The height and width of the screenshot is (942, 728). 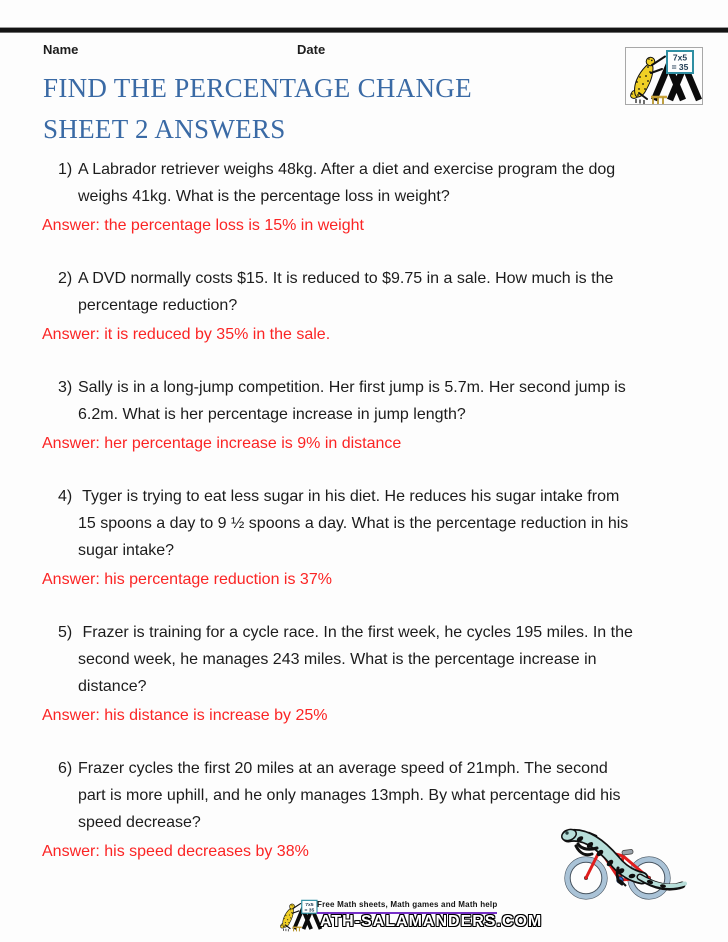 I want to click on answer-text: Answer: his distance is increase by 25%, so click(x=185, y=715).